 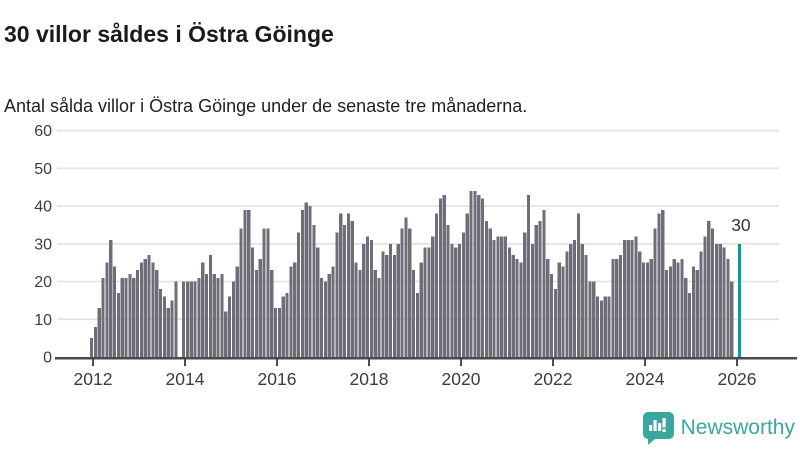 I want to click on highlight-value-label: 30, so click(x=741, y=225).